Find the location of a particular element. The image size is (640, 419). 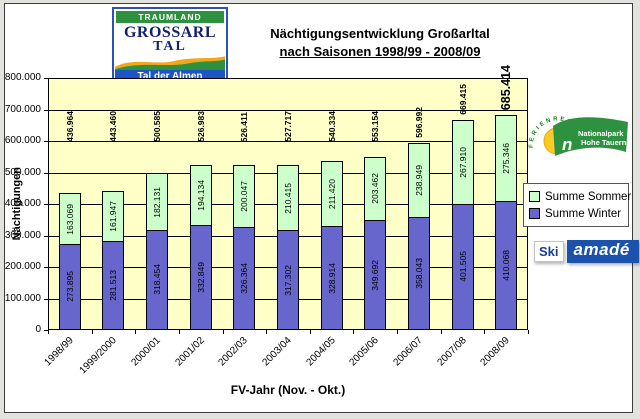

y-axis-tick-label: 800.000 is located at coordinates (22, 77).